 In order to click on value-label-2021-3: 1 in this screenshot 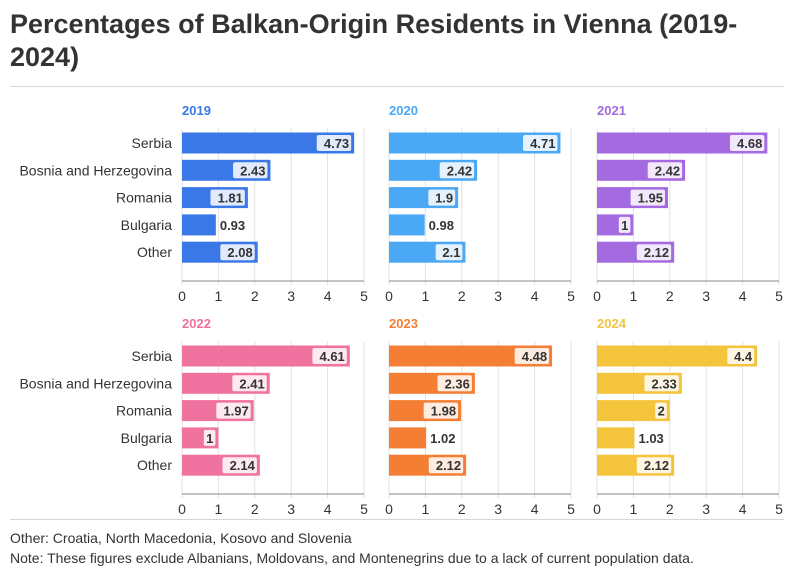, I will do `click(624, 225)`.